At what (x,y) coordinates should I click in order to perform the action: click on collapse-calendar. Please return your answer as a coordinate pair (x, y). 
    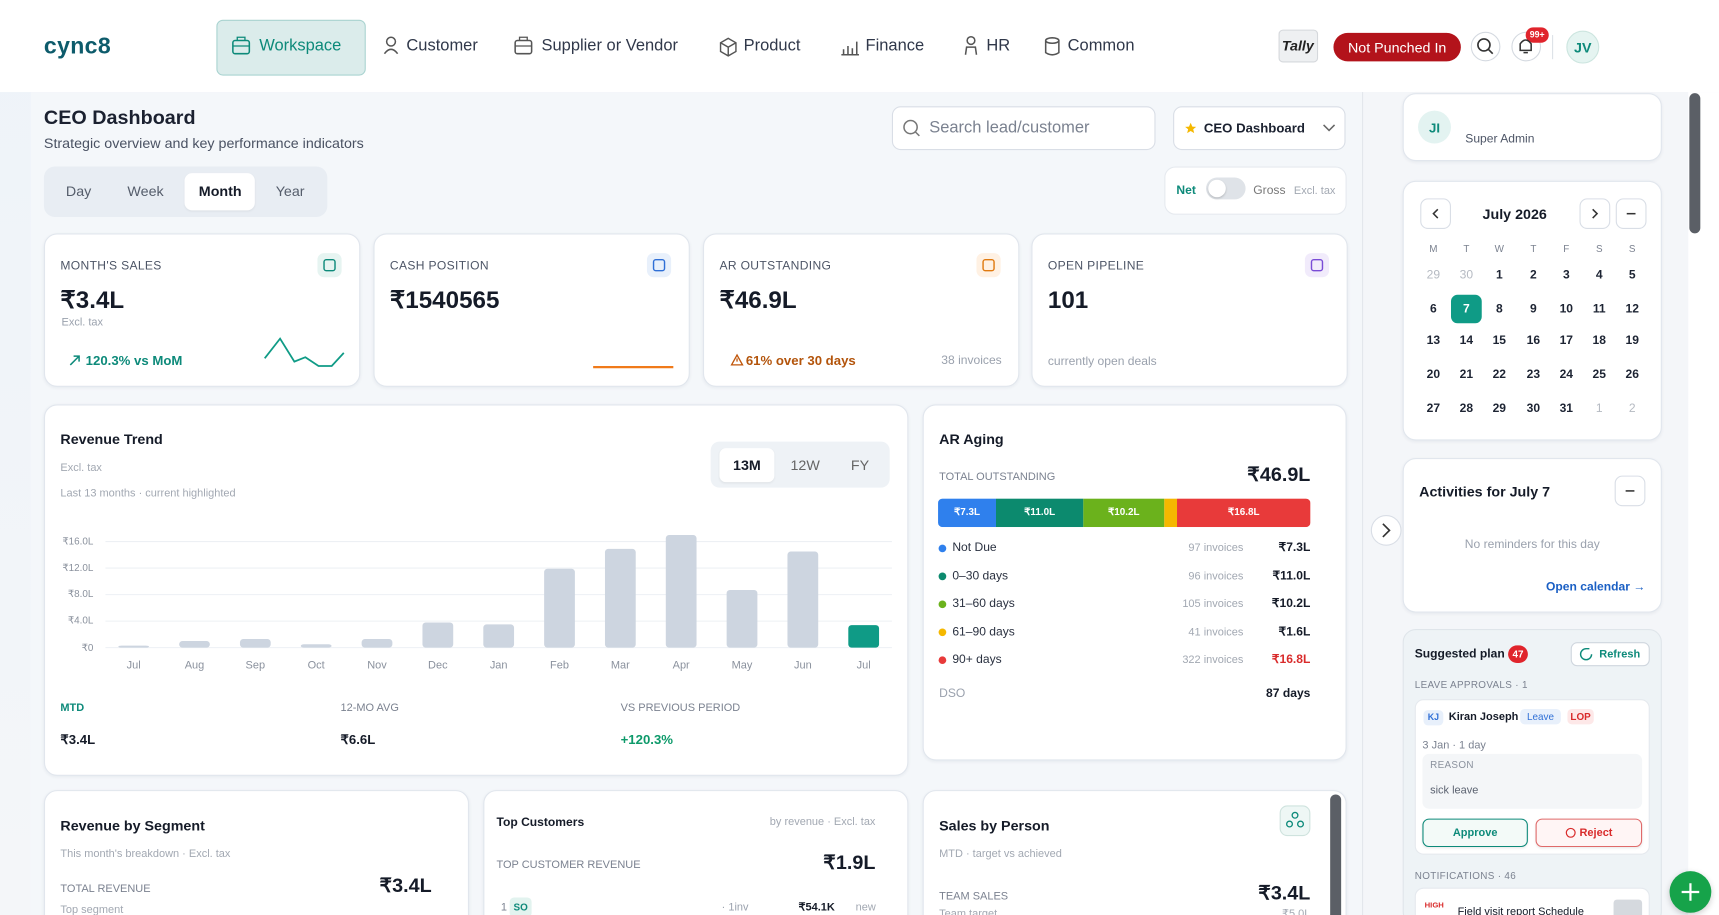
    Looking at the image, I should click on (1631, 214).